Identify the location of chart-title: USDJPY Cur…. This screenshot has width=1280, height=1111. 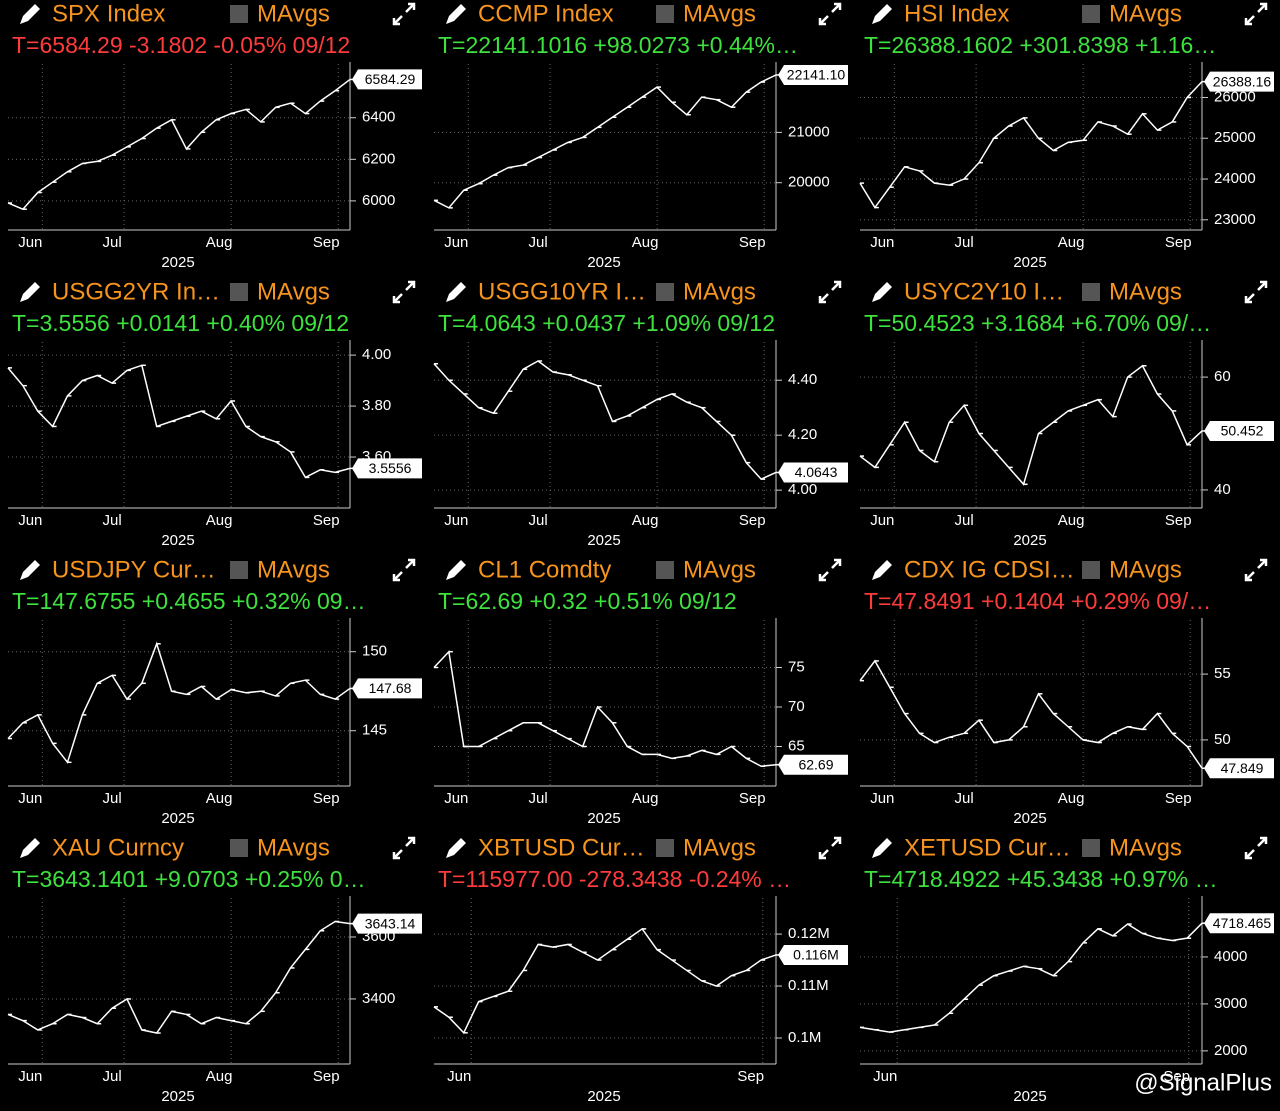
(134, 569).